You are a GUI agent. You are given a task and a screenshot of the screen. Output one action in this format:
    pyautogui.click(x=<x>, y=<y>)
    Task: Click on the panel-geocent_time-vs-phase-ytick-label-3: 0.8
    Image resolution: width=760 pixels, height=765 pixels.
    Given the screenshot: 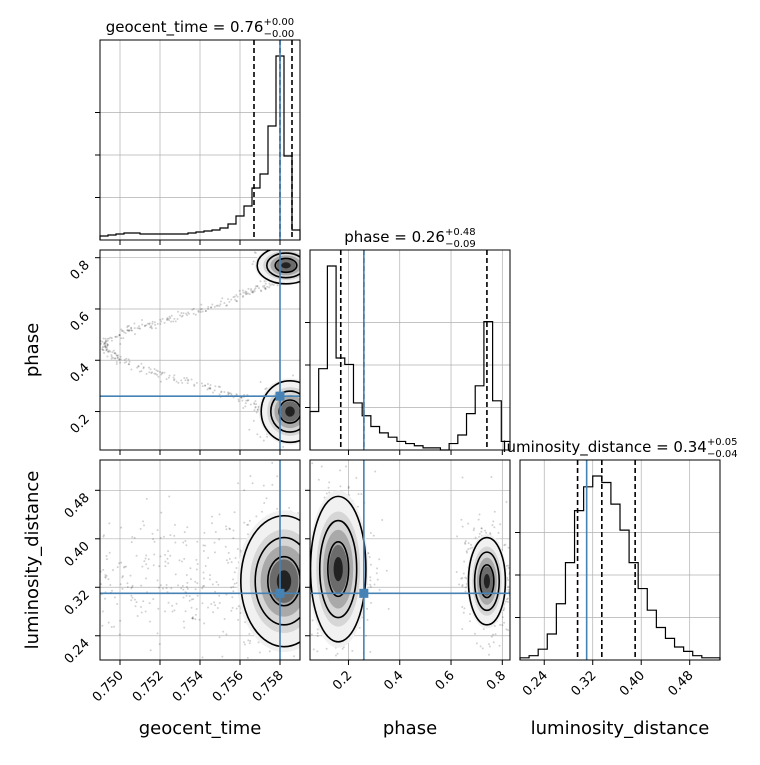 What is the action you would take?
    pyautogui.click(x=80, y=270)
    